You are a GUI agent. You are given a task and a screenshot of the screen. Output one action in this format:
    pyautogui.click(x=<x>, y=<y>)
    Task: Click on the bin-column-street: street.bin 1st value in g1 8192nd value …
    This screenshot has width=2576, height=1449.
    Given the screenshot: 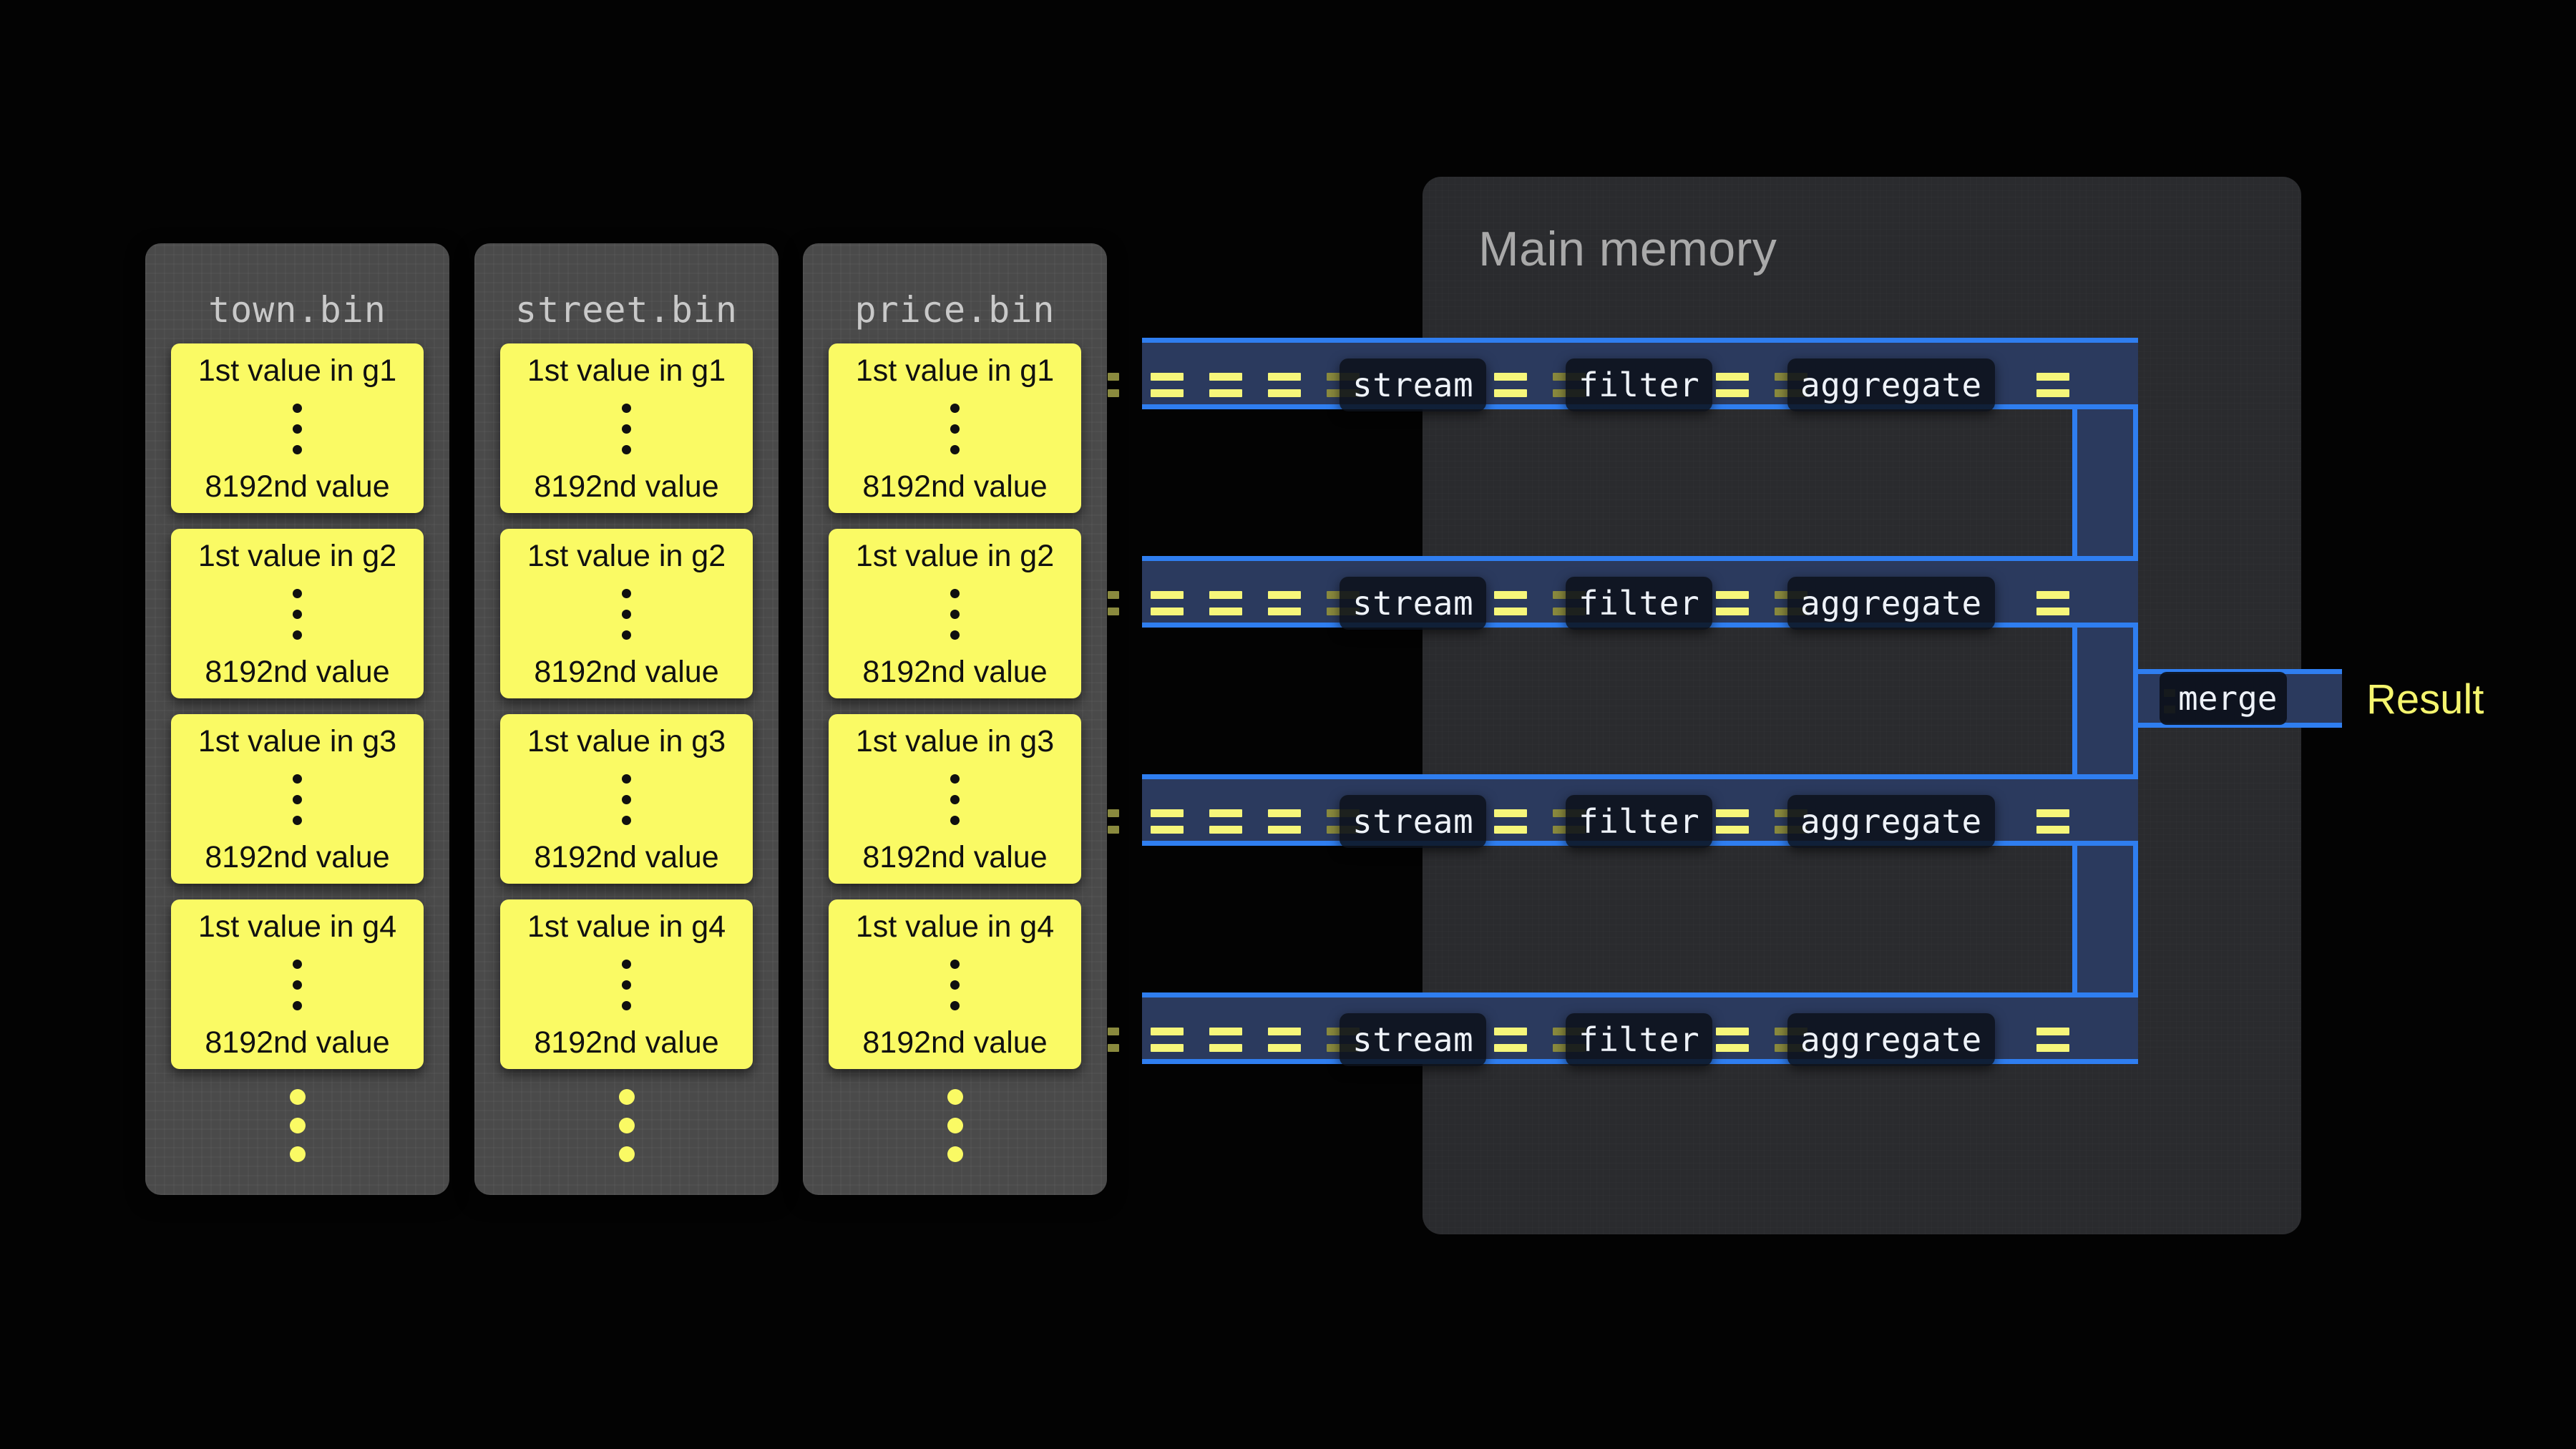 What is the action you would take?
    pyautogui.click(x=626, y=719)
    